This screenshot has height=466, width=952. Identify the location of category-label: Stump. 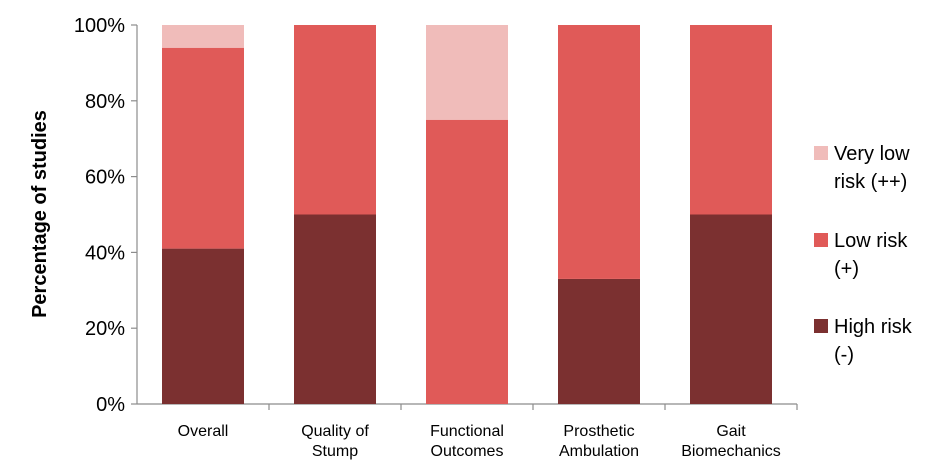
(335, 451).